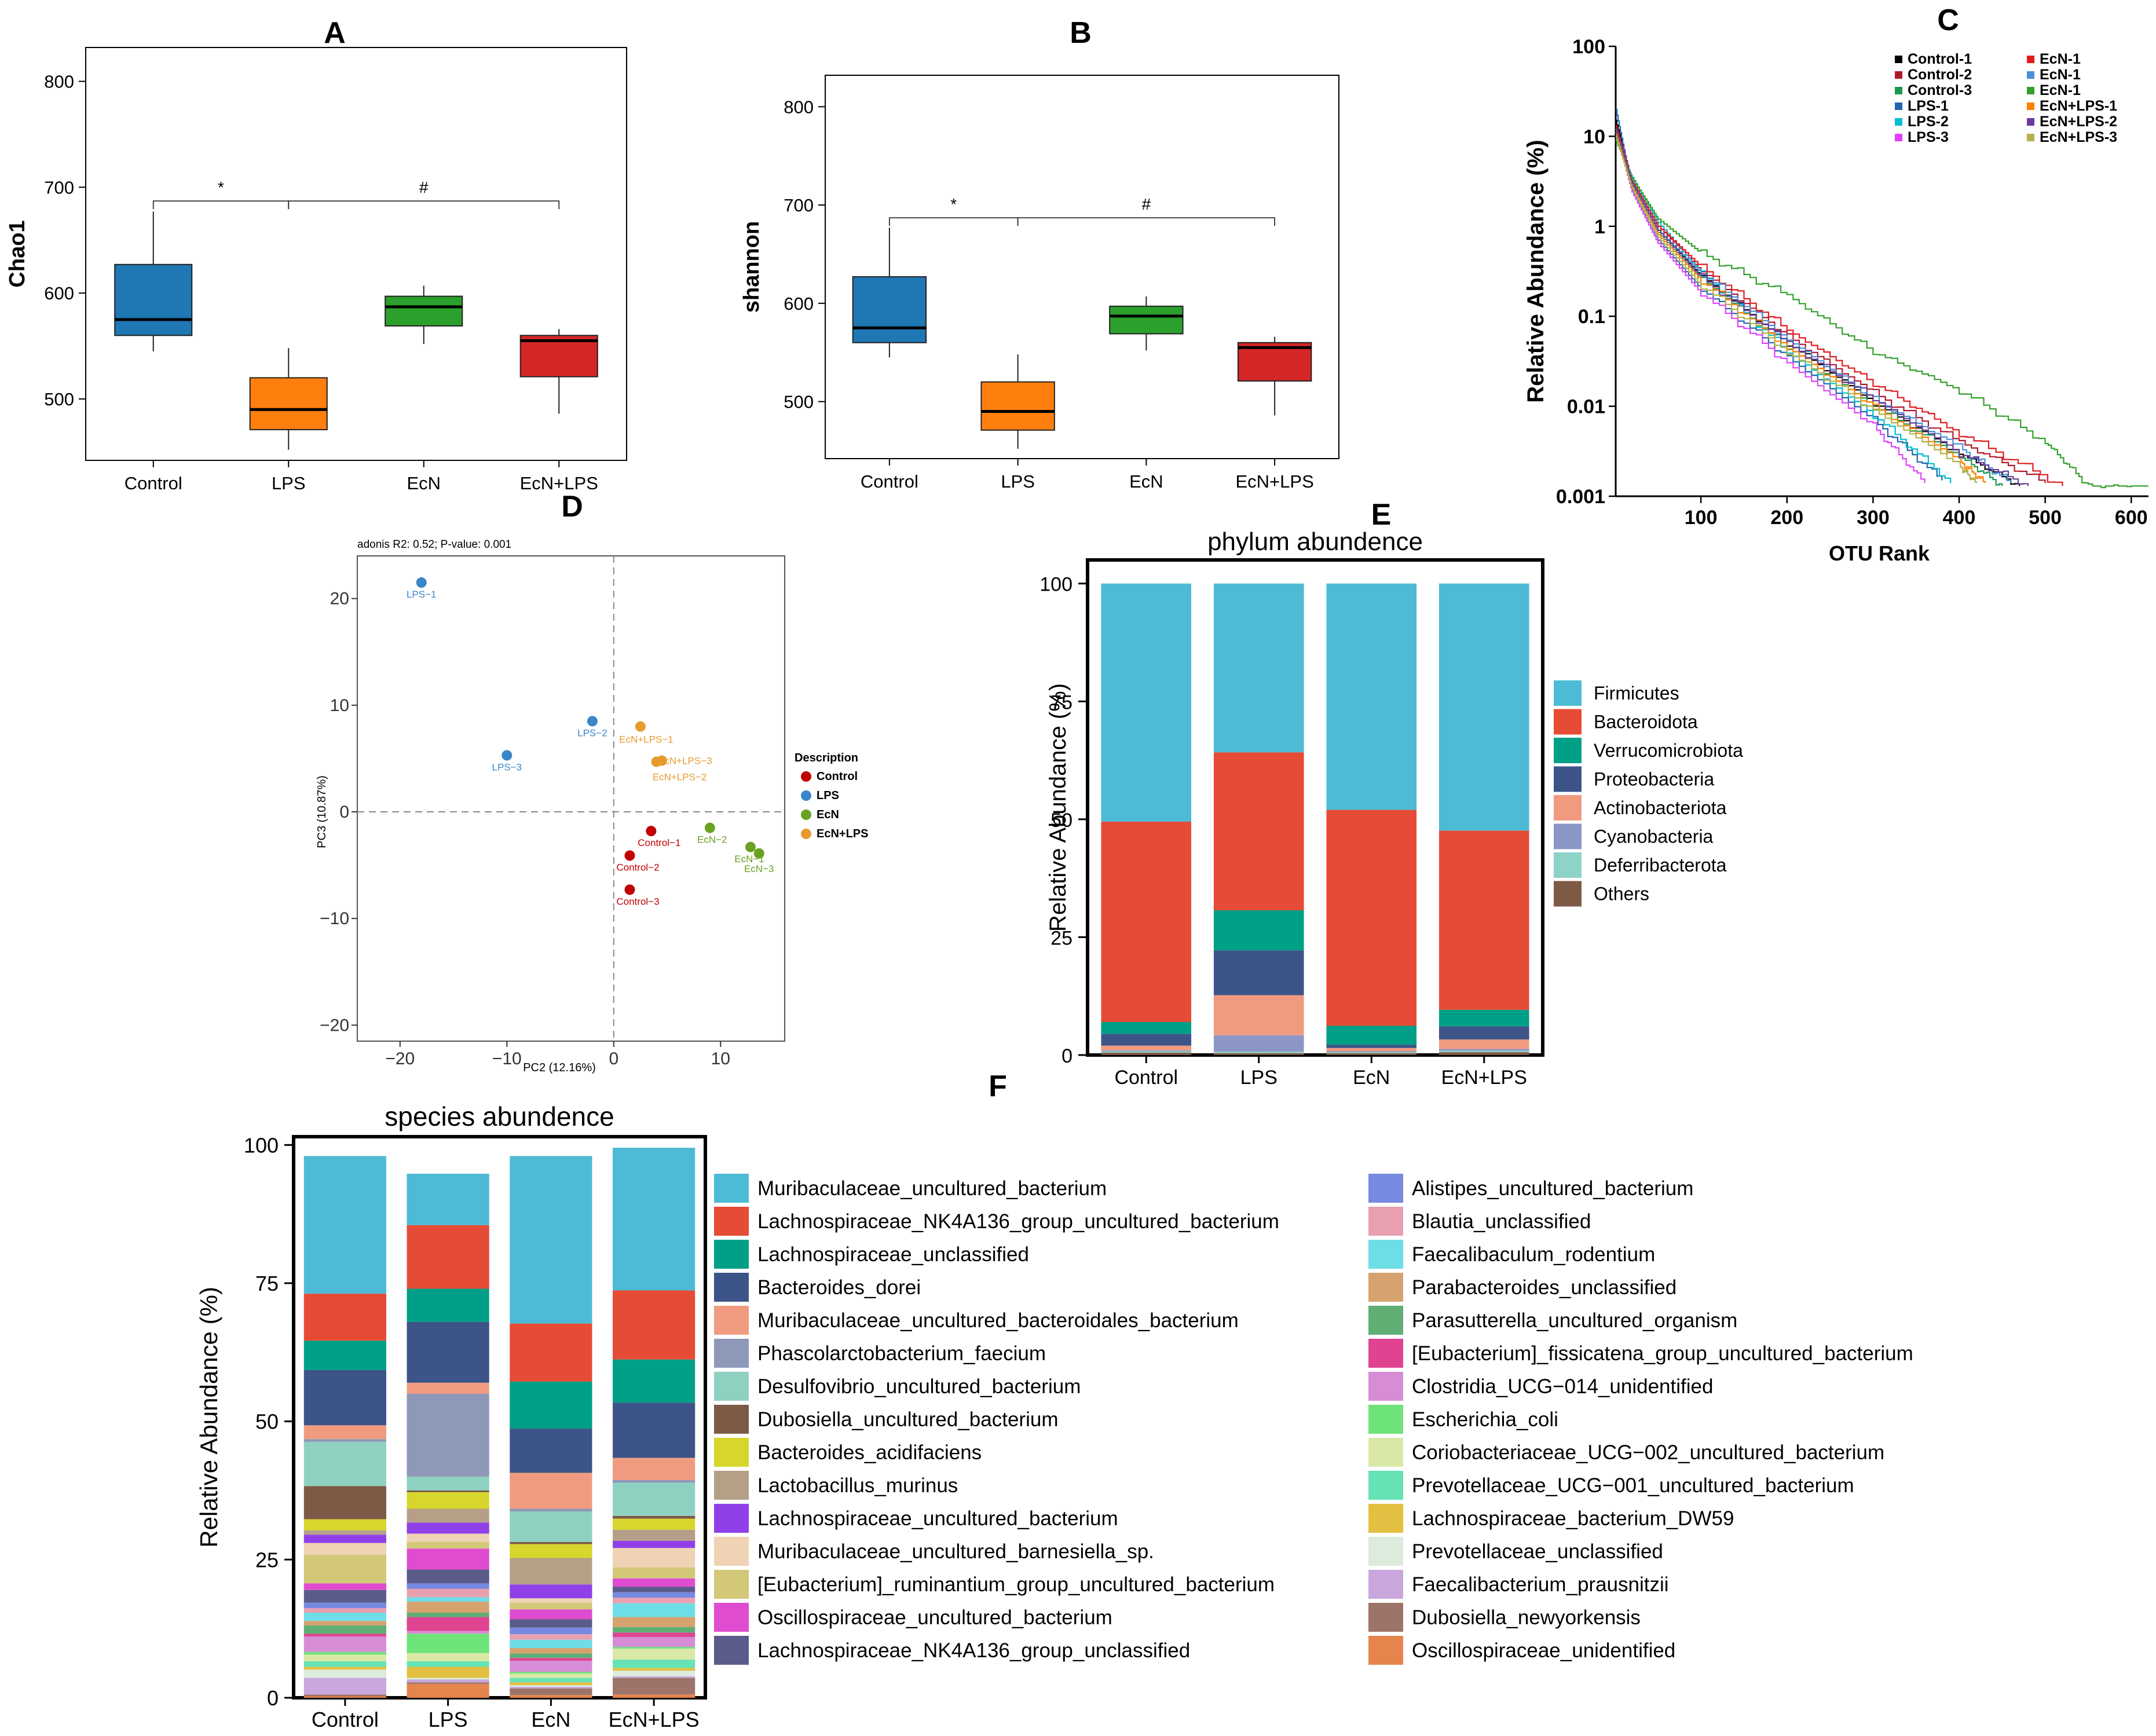  Describe the element at coordinates (1274, 481) in the screenshot. I see `x-tick-label-ecn-lps: EcN+LPS` at that location.